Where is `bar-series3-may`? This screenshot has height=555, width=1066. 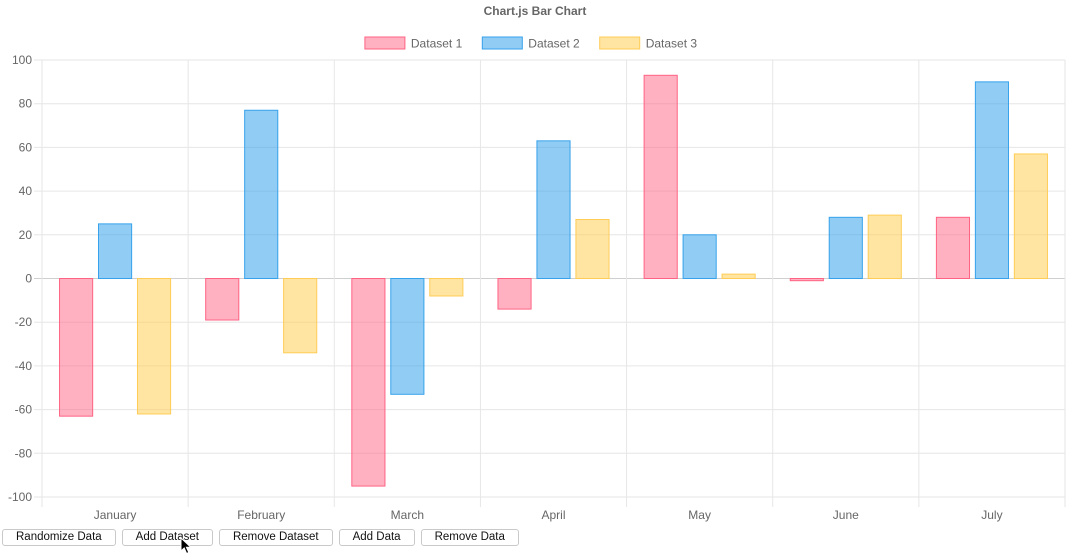 bar-series3-may is located at coordinates (738, 276).